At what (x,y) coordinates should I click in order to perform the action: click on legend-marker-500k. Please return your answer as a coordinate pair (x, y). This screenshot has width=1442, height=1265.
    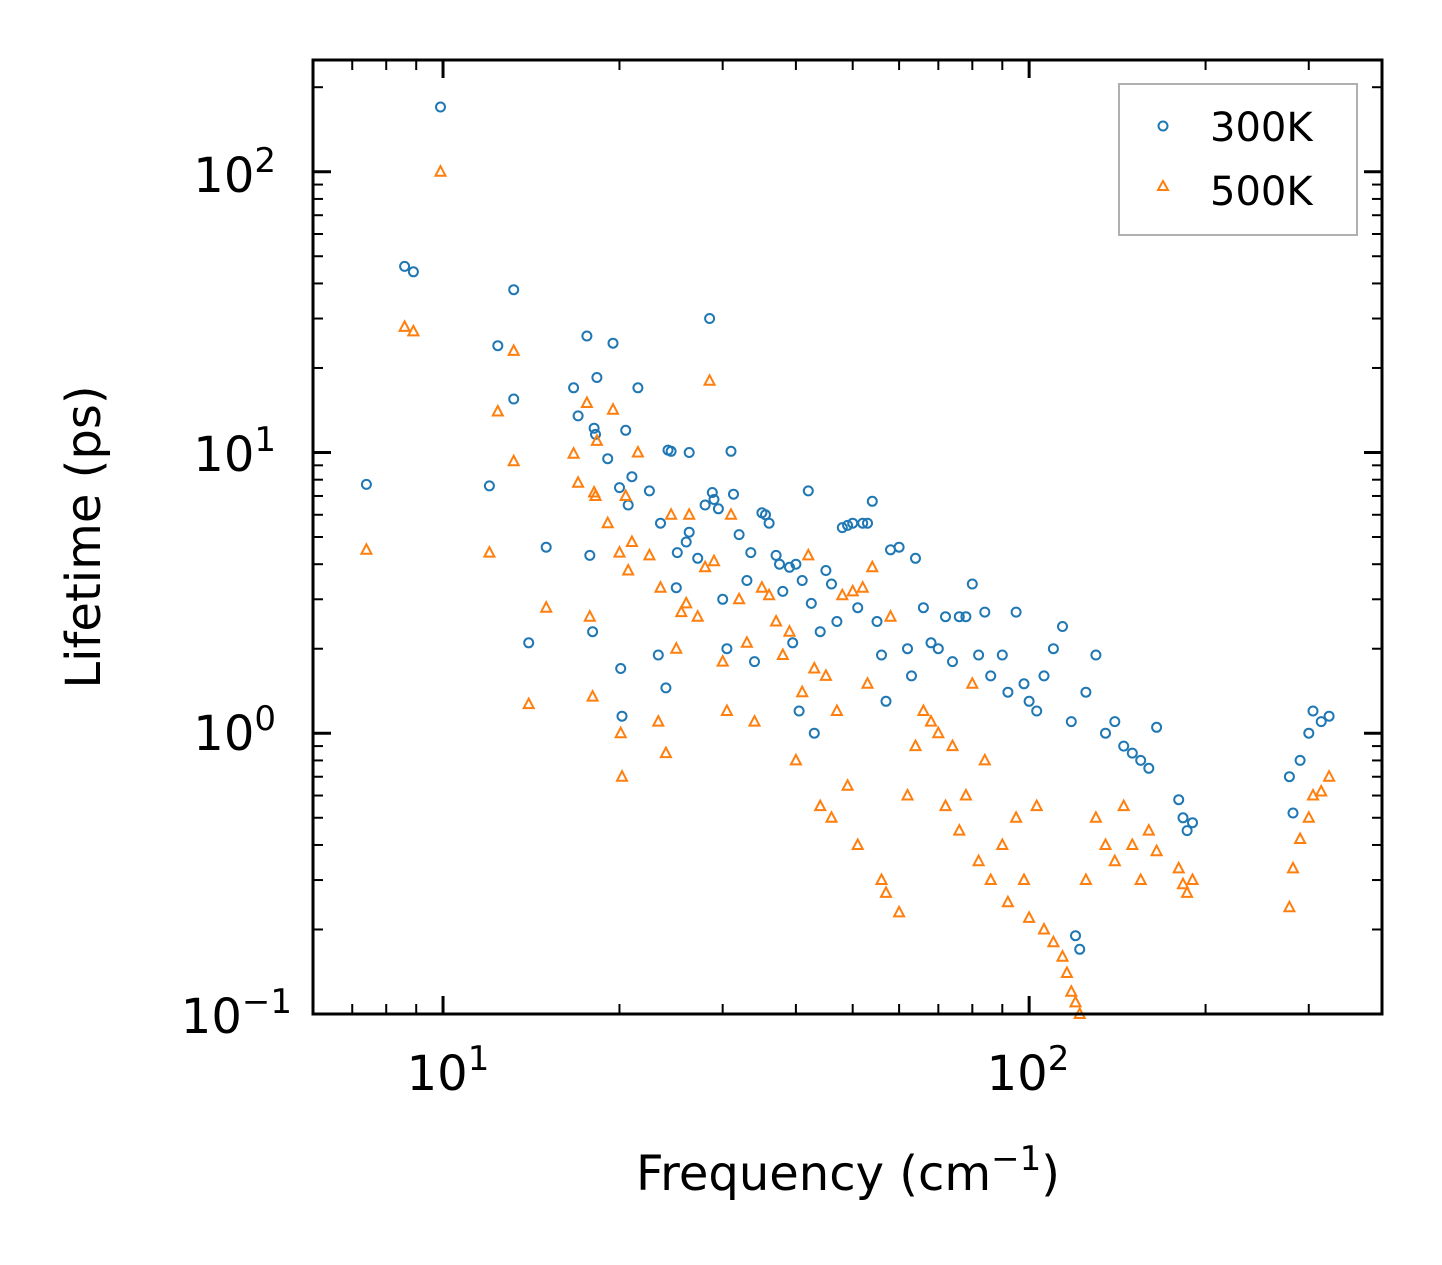
    Looking at the image, I should click on (1163, 184).